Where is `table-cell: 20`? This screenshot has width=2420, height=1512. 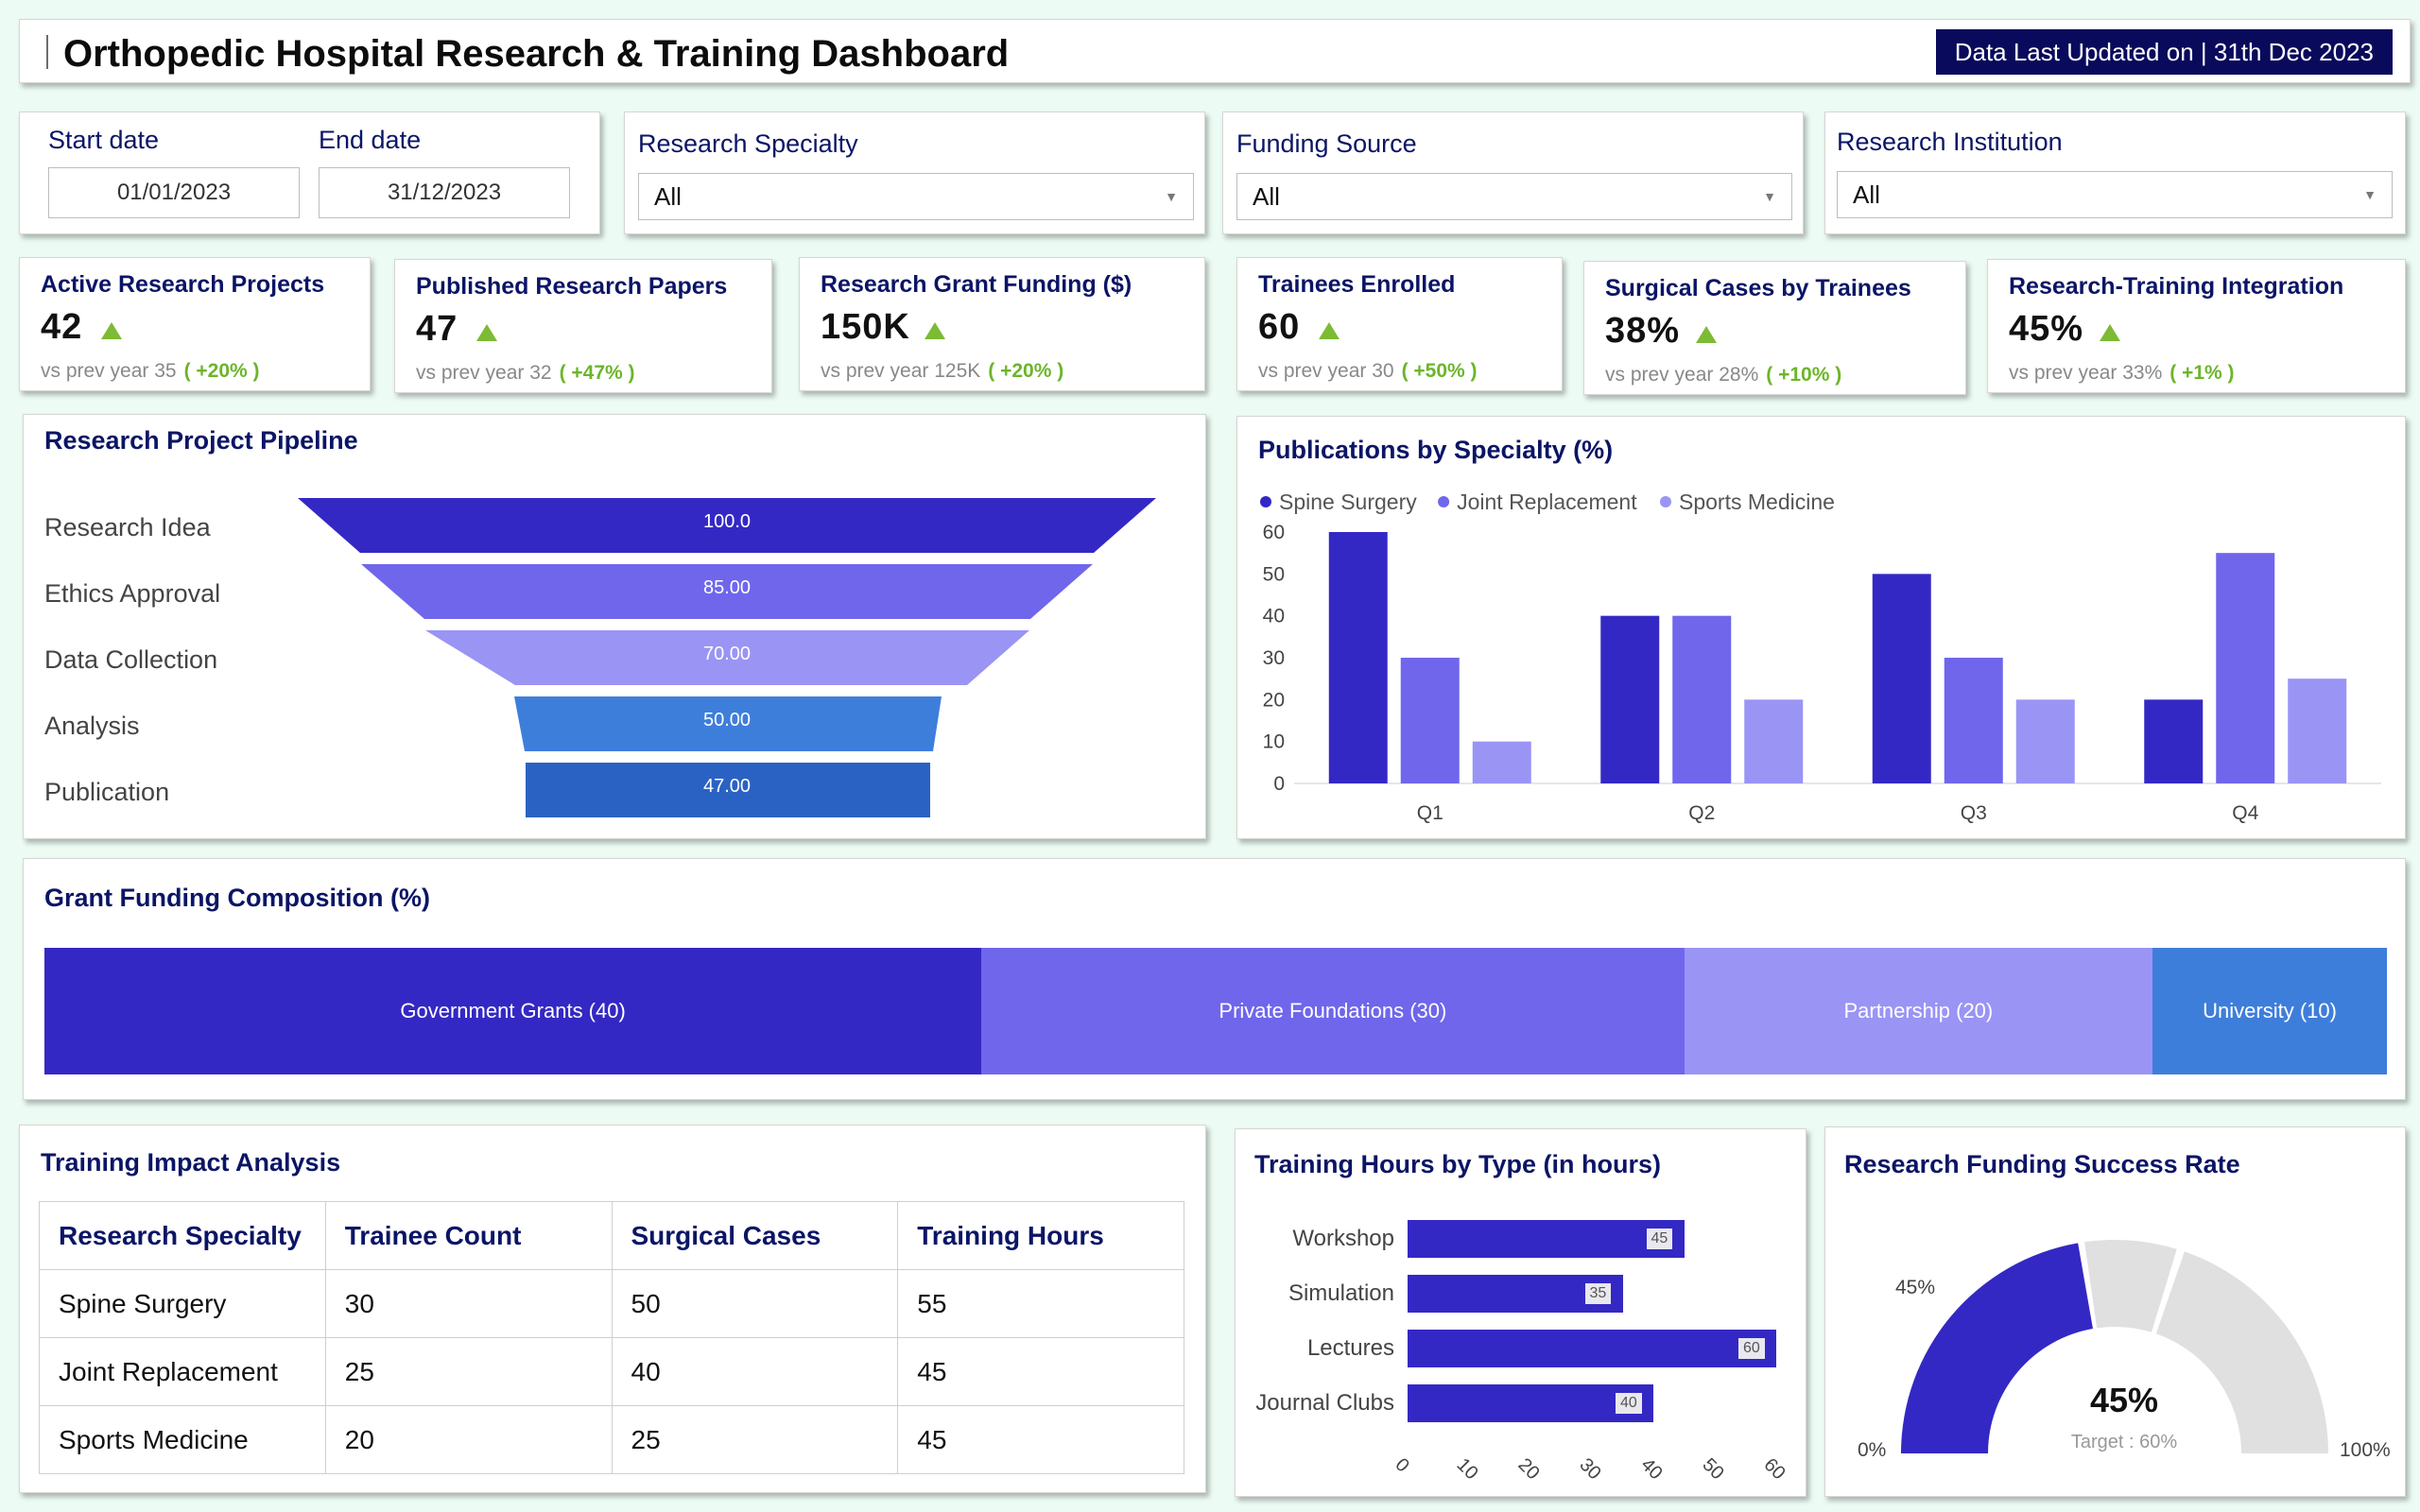 table-cell: 20 is located at coordinates (469, 1439).